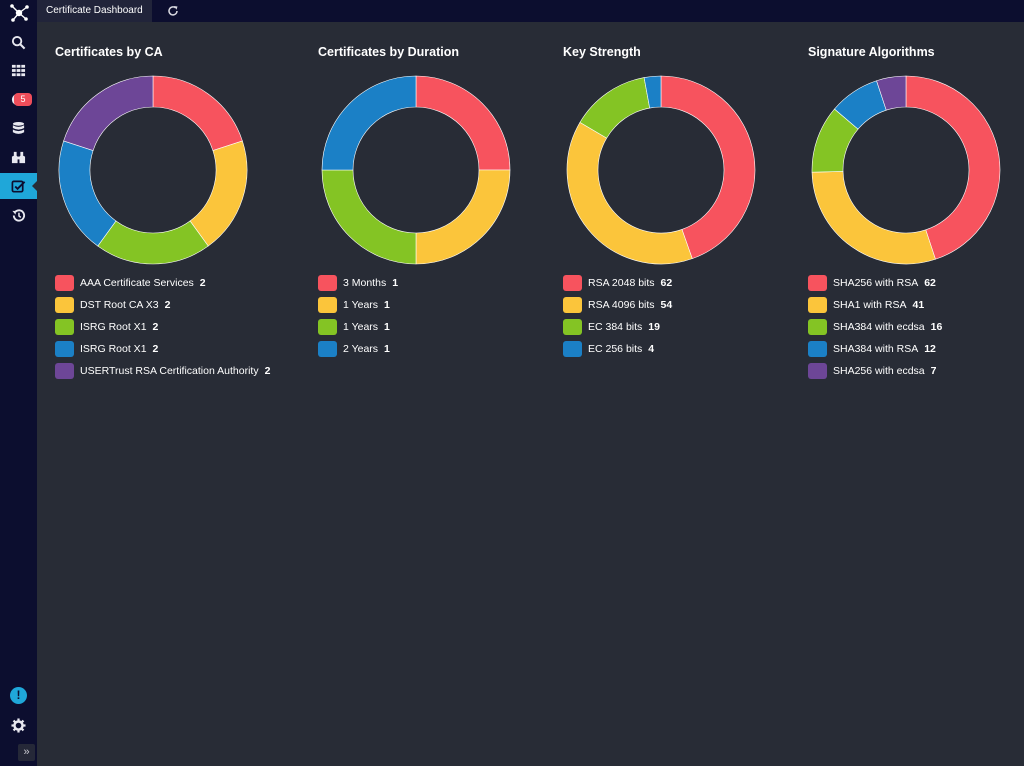 Image resolution: width=1024 pixels, height=766 pixels. I want to click on legend-item: SHA256 with RSA 62, so click(875, 283).